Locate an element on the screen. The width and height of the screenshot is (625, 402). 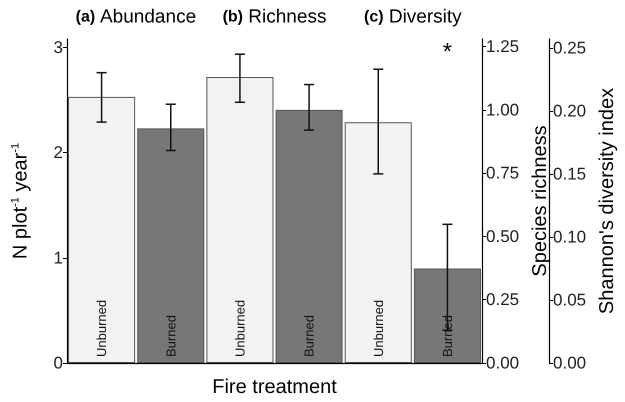
y-tick-label: 0 is located at coordinates (58, 363).